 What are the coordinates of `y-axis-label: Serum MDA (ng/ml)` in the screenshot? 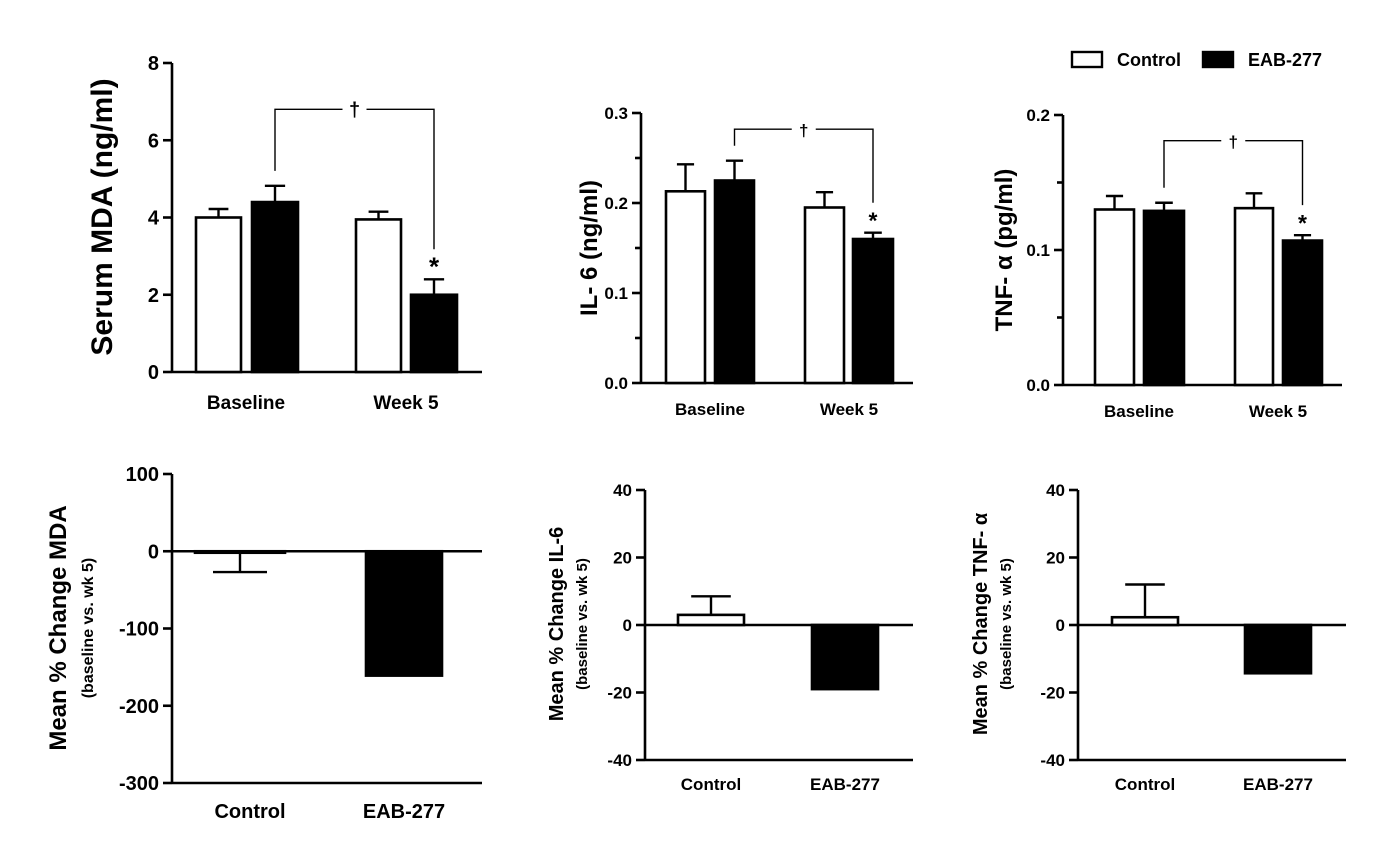 It's located at (102, 216).